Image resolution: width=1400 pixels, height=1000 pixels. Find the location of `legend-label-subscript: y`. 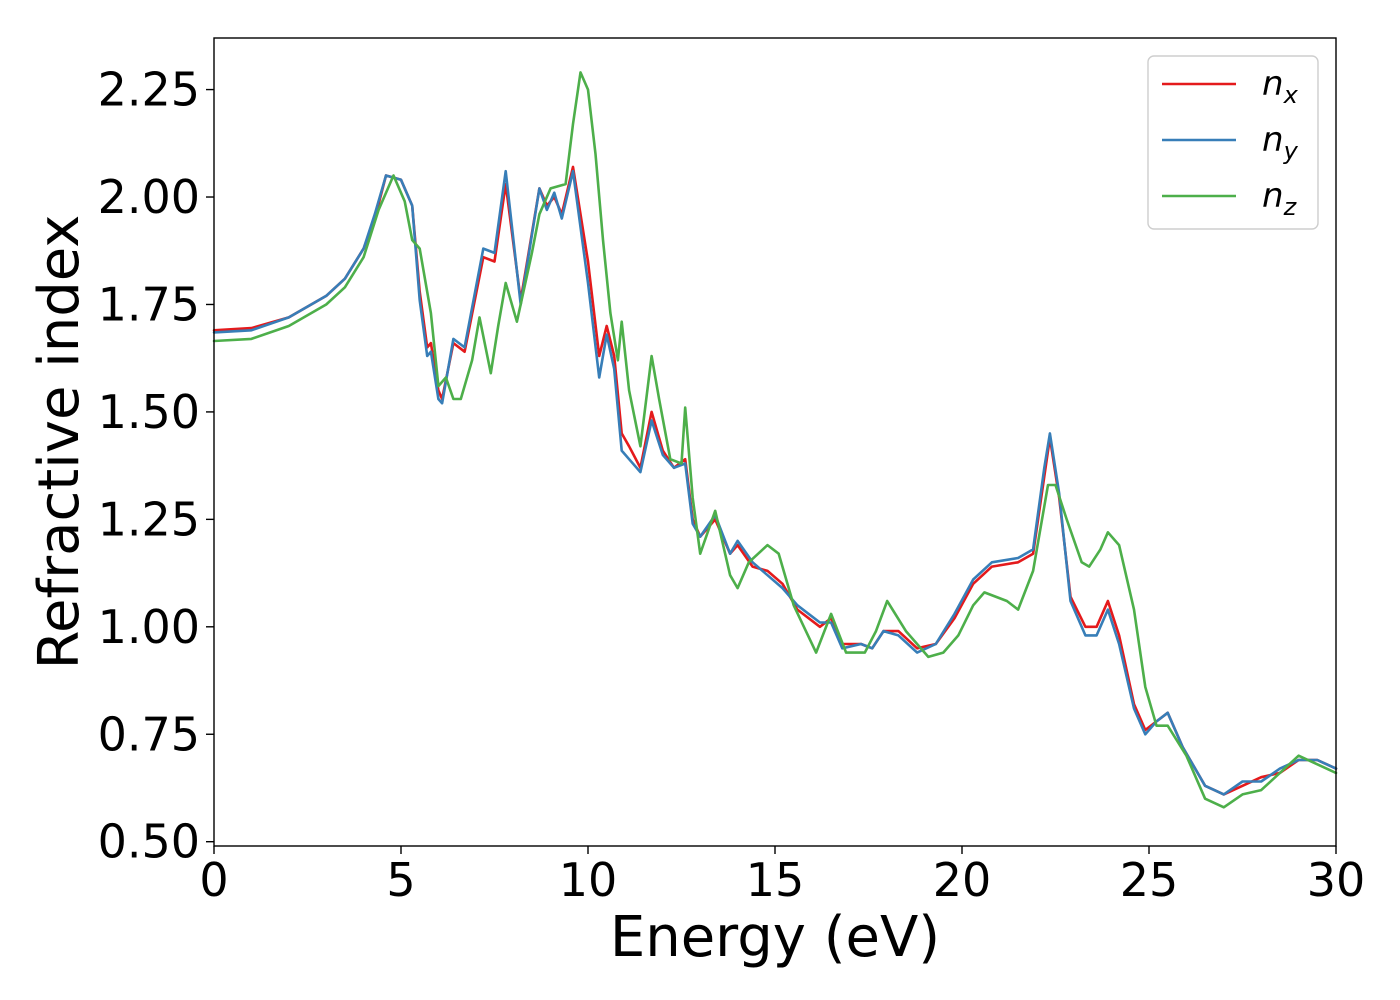

legend-label-subscript: y is located at coordinates (1291, 151).